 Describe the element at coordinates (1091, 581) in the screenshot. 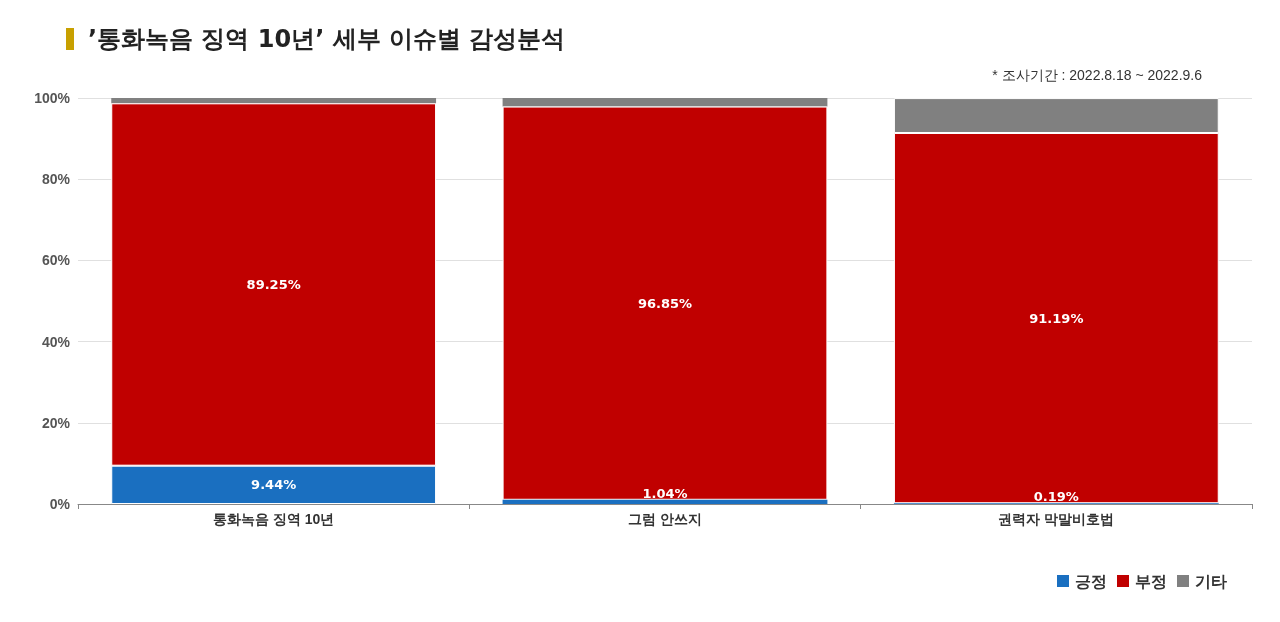

I see `legend-label: 긍정` at that location.